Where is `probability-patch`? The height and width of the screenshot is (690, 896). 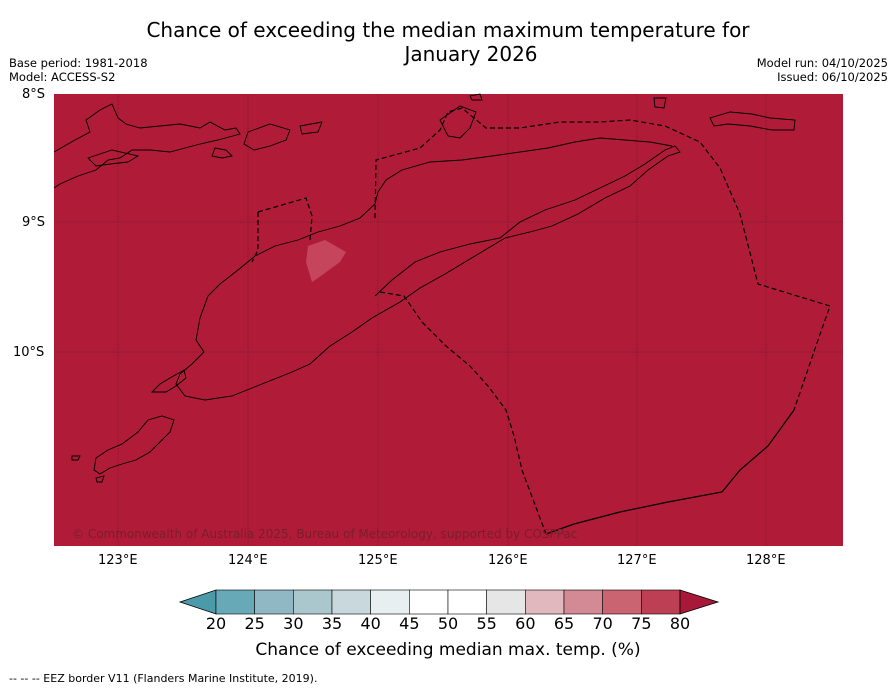 probability-patch is located at coordinates (326, 261).